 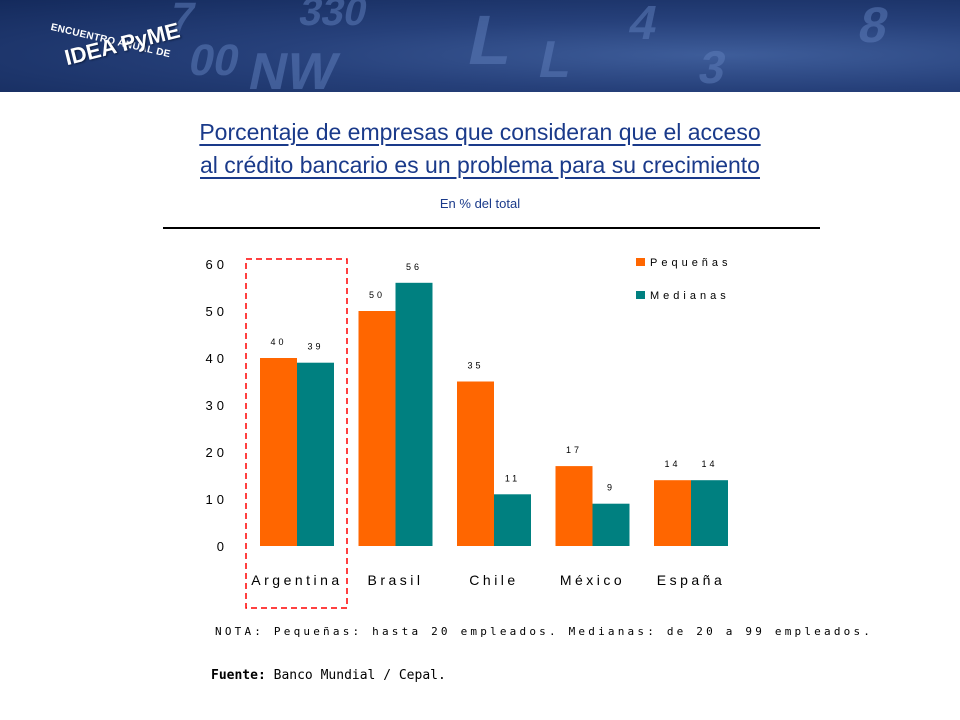 What do you see at coordinates (217, 405) in the screenshot?
I see `y-tick-label: 30` at bounding box center [217, 405].